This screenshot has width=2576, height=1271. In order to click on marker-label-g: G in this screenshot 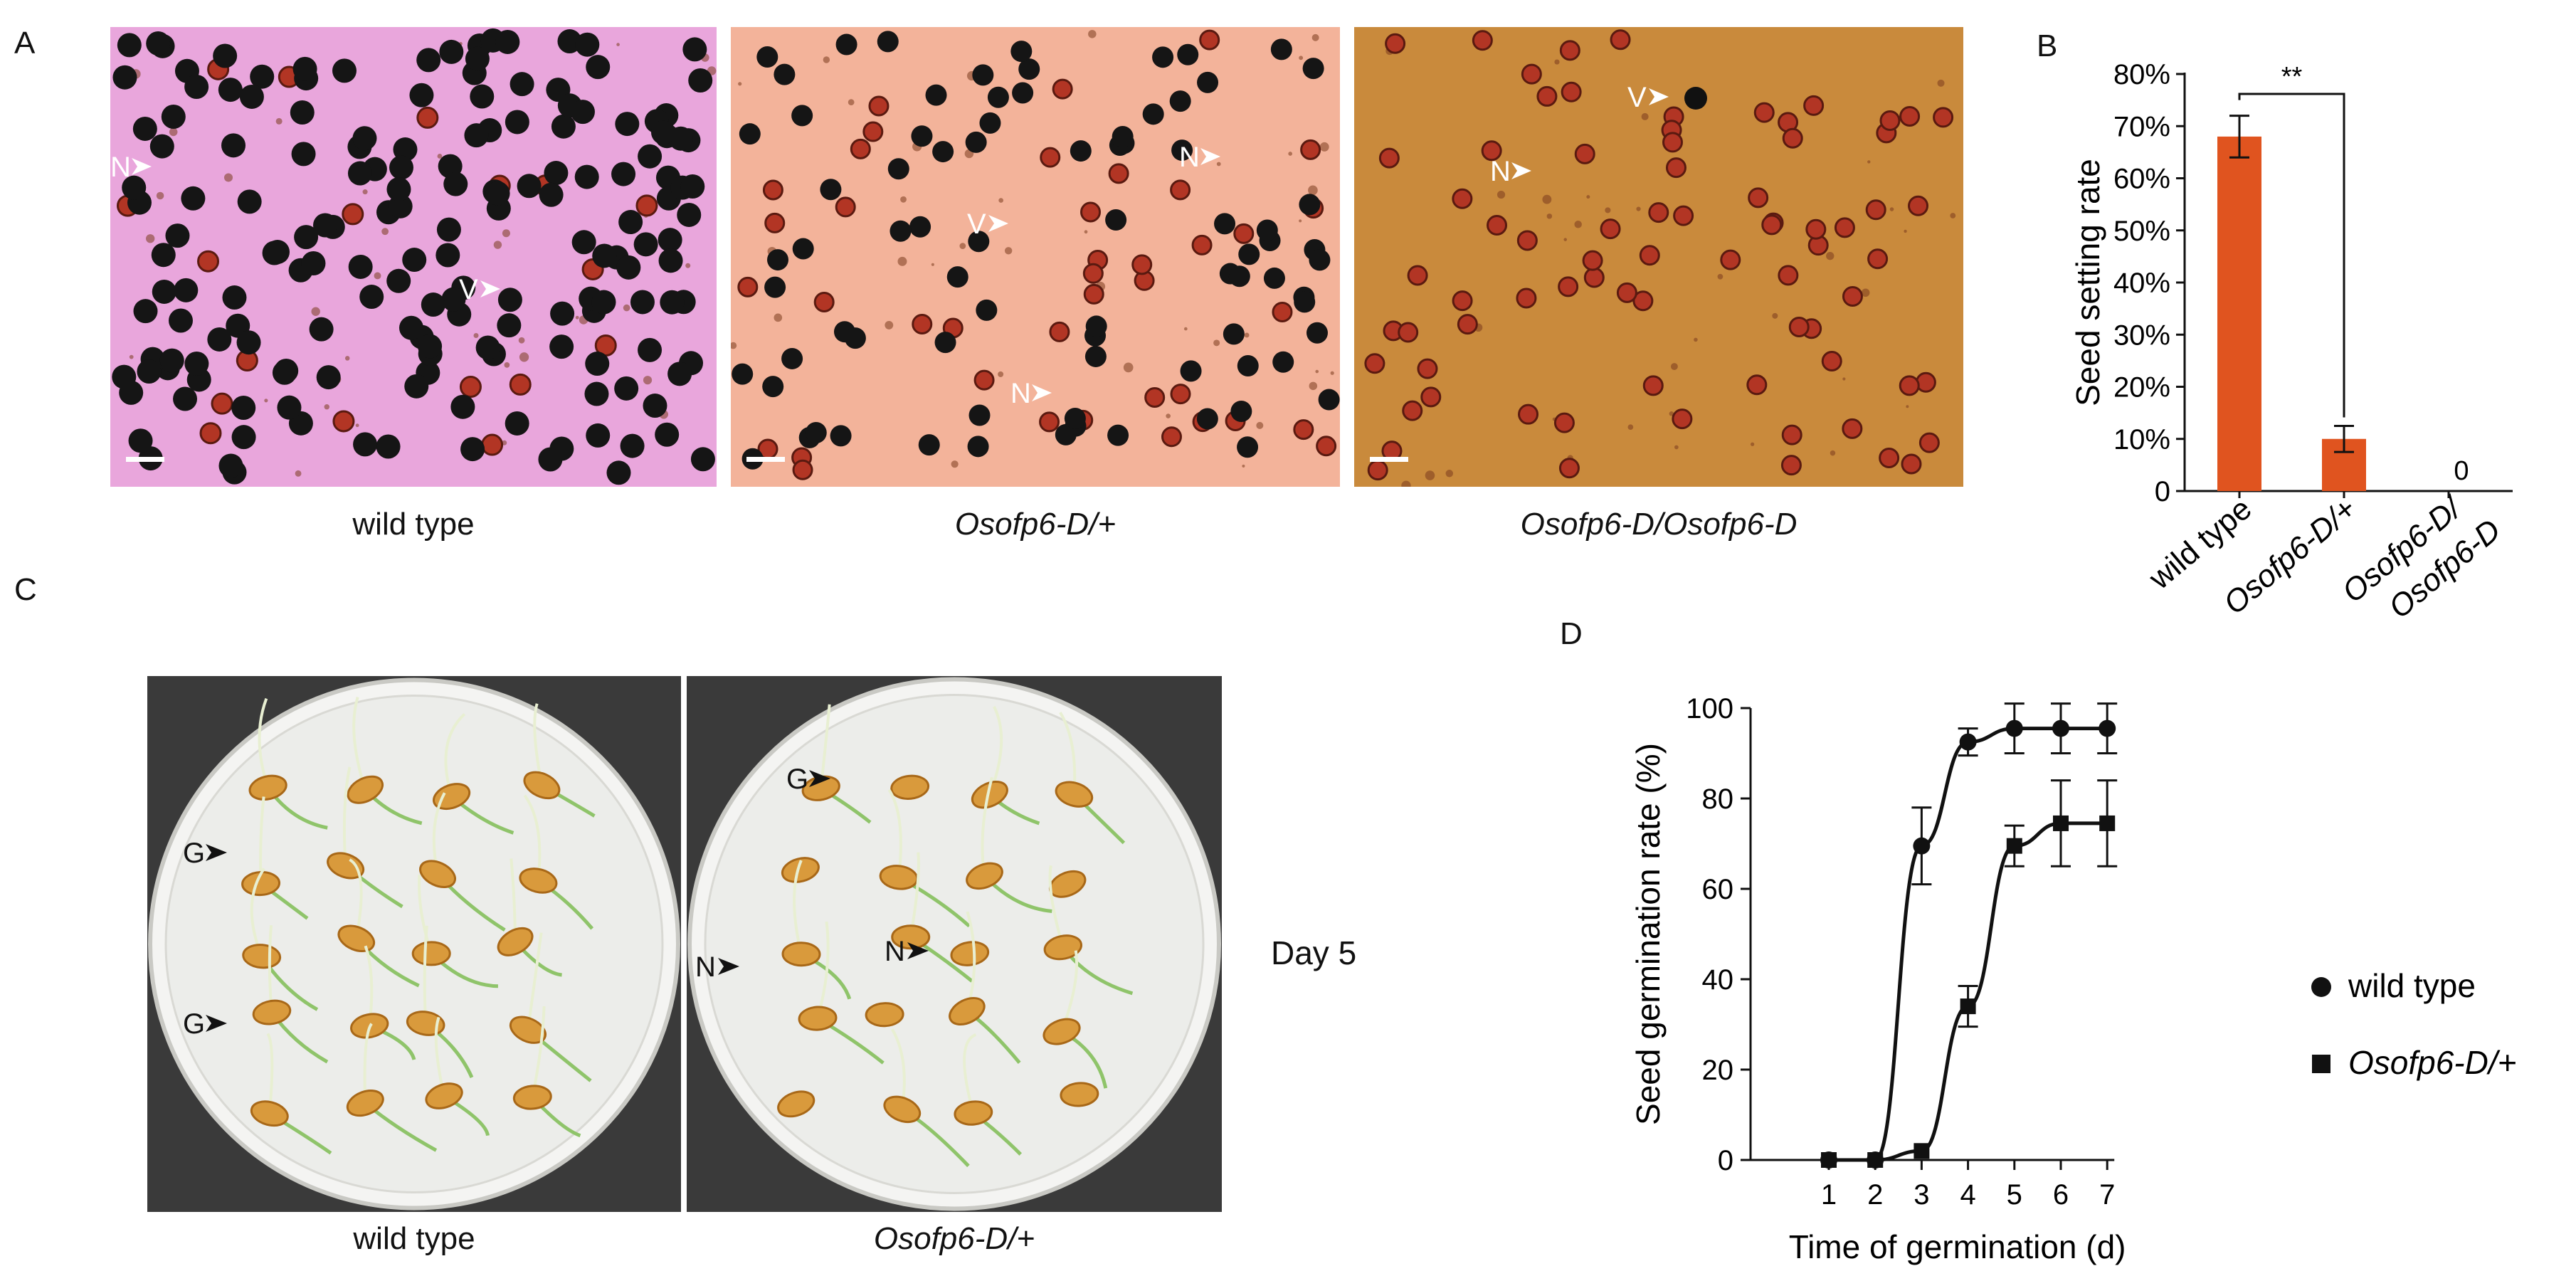, I will do `click(194, 854)`.